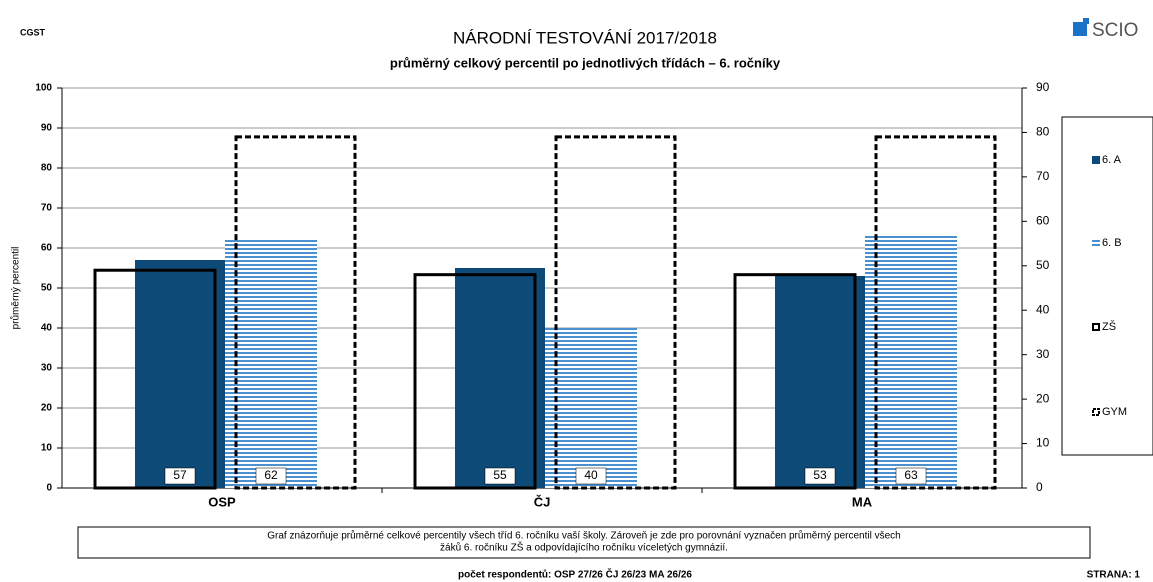 This screenshot has height=582, width=1153. What do you see at coordinates (1086, 21) in the screenshot?
I see `logo-icon-dot` at bounding box center [1086, 21].